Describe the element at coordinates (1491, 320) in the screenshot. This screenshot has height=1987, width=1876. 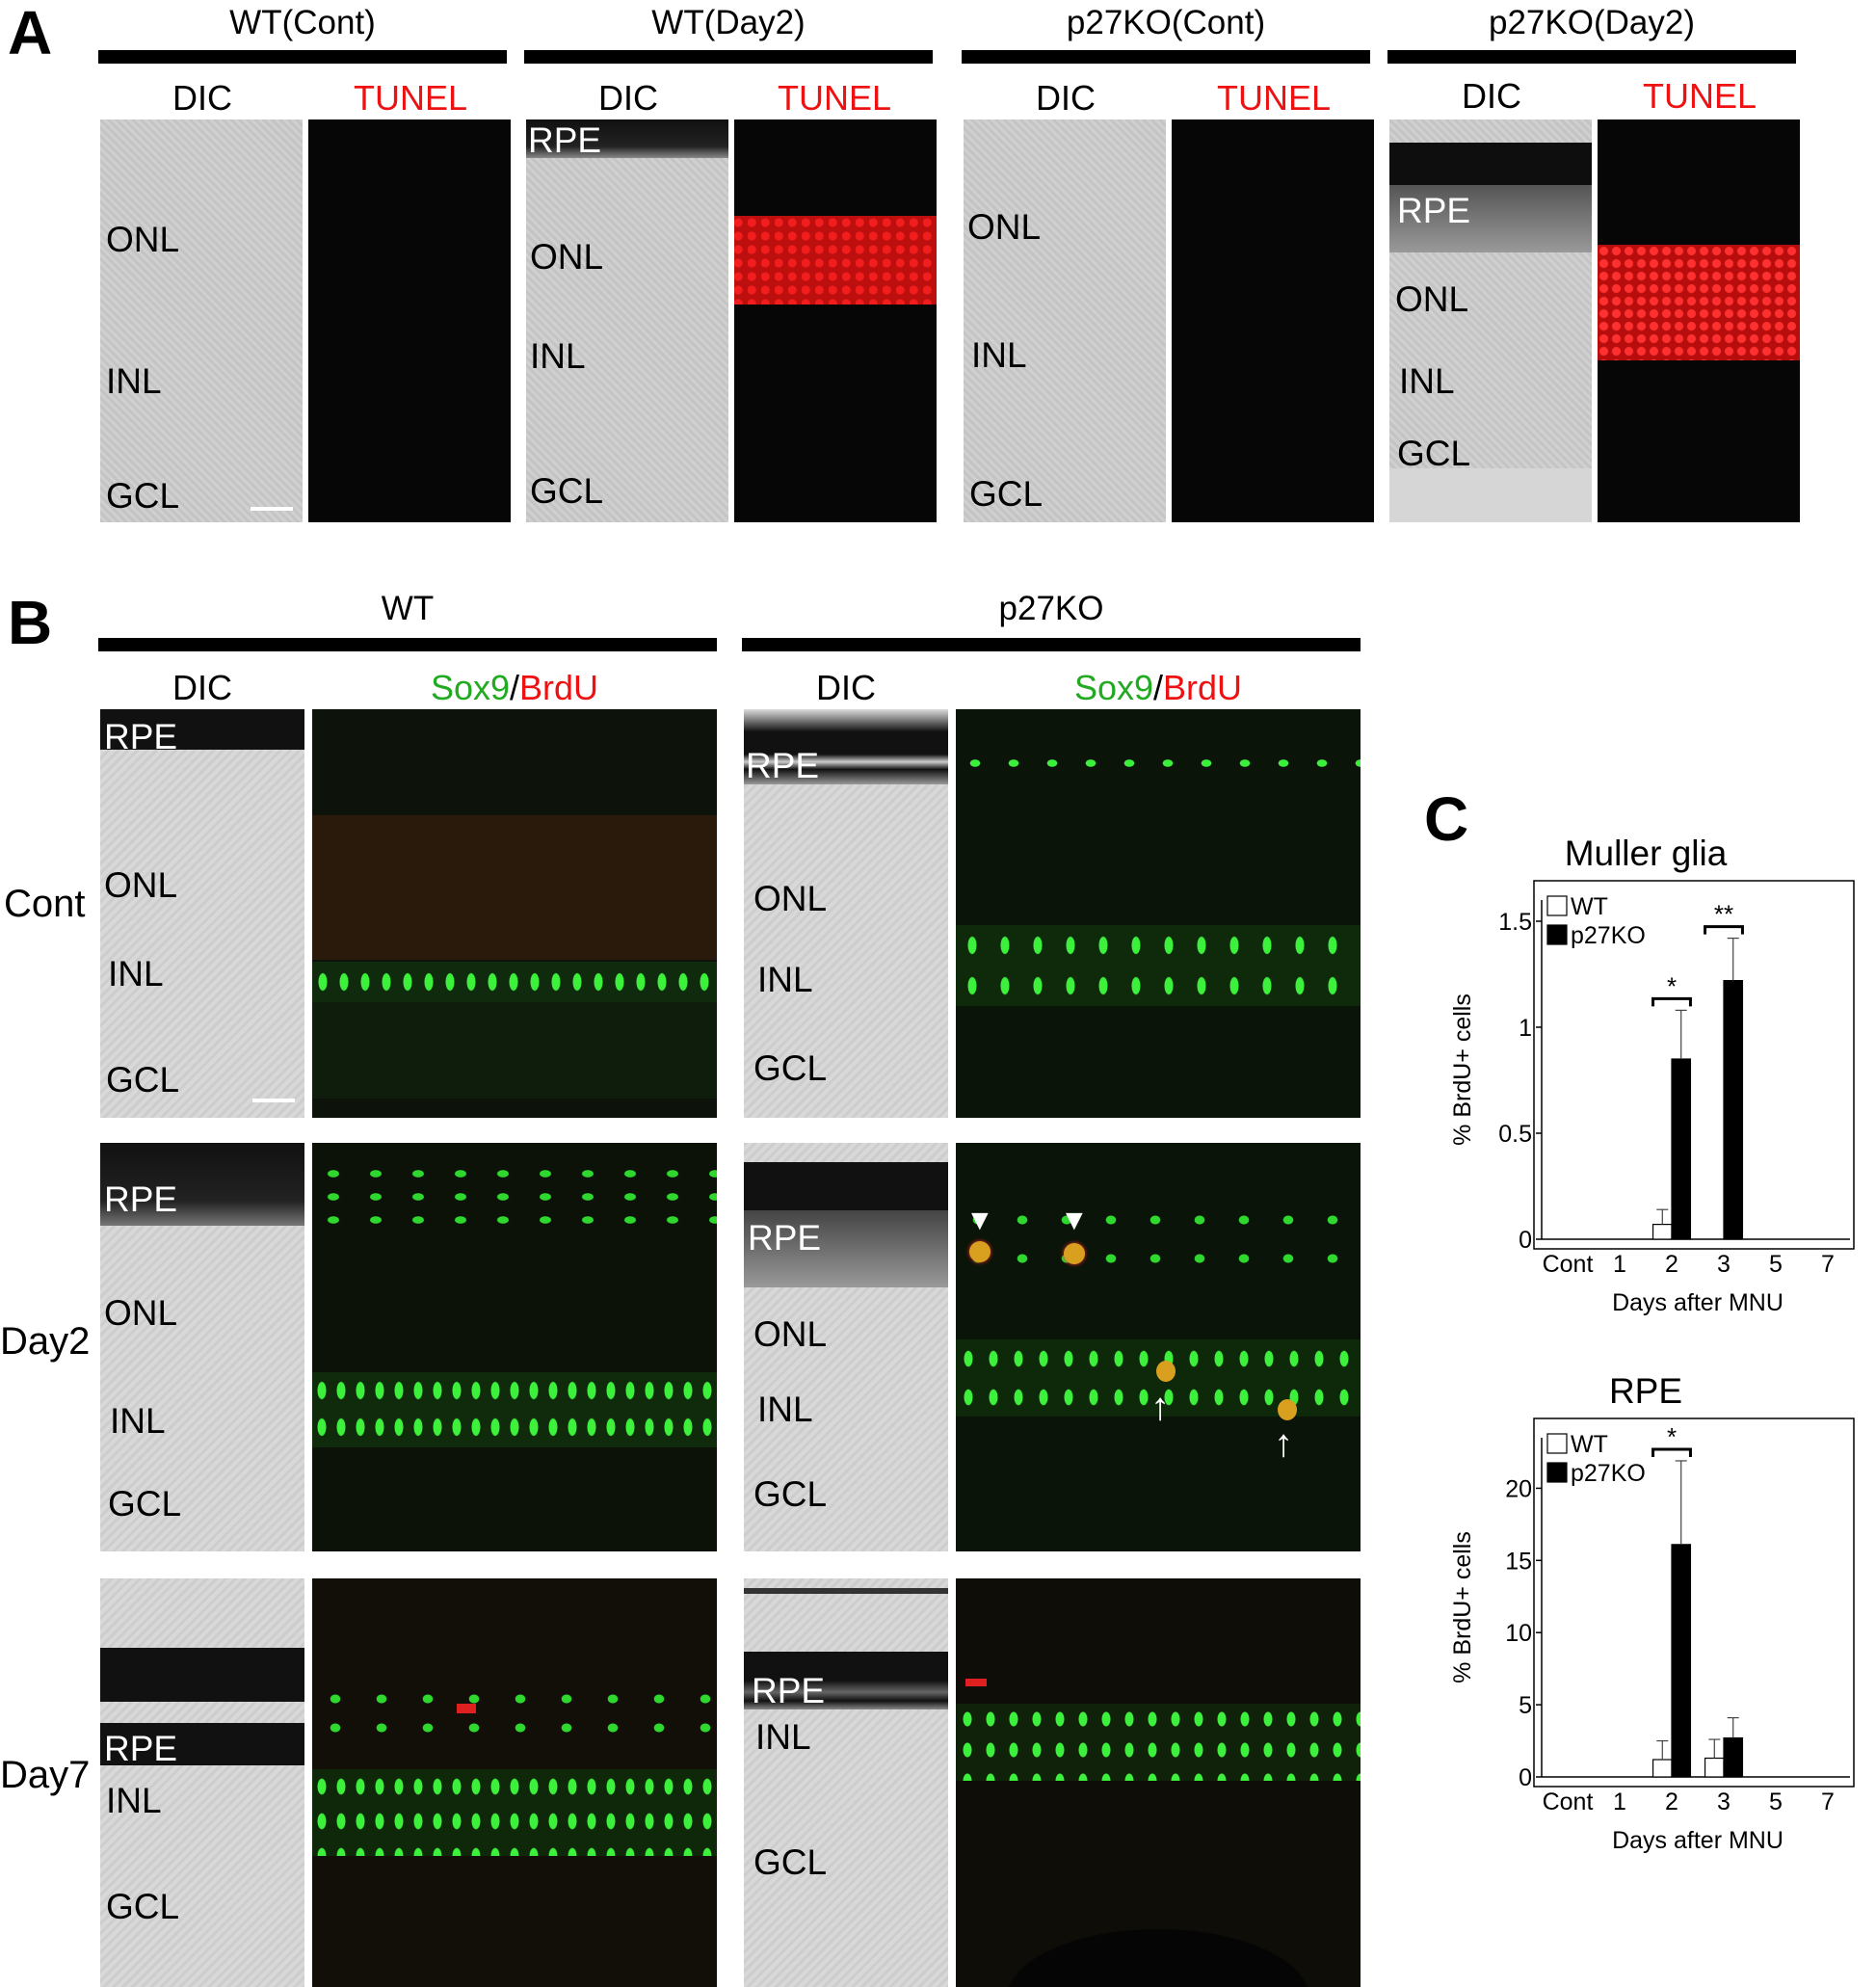
I see `dic-image-ko-day2: RPE ONL INL GCL` at that location.